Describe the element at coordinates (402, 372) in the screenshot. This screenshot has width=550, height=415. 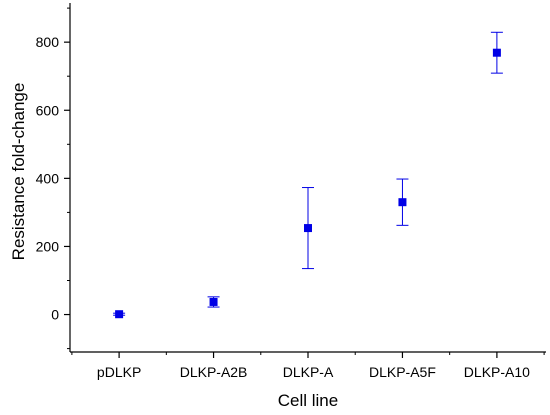
I see `x-tick-label: DLKP-A5F` at that location.